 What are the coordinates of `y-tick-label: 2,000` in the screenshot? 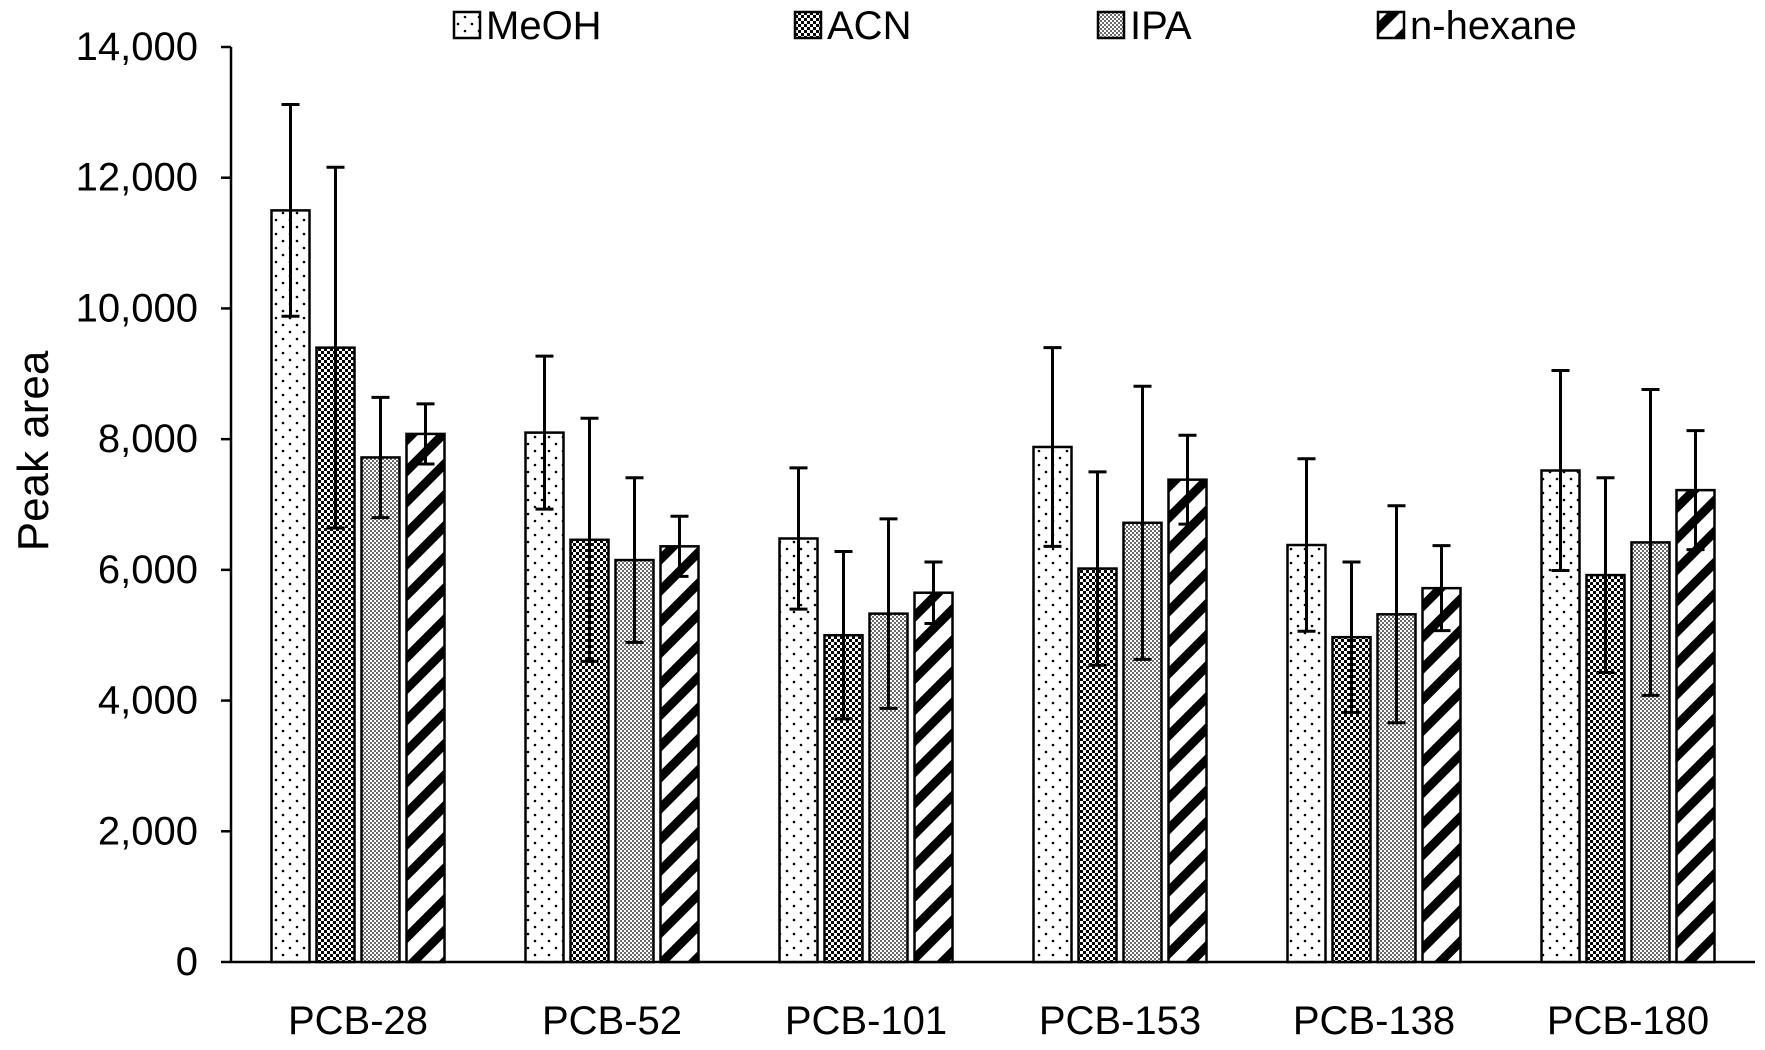 It's located at (148, 831).